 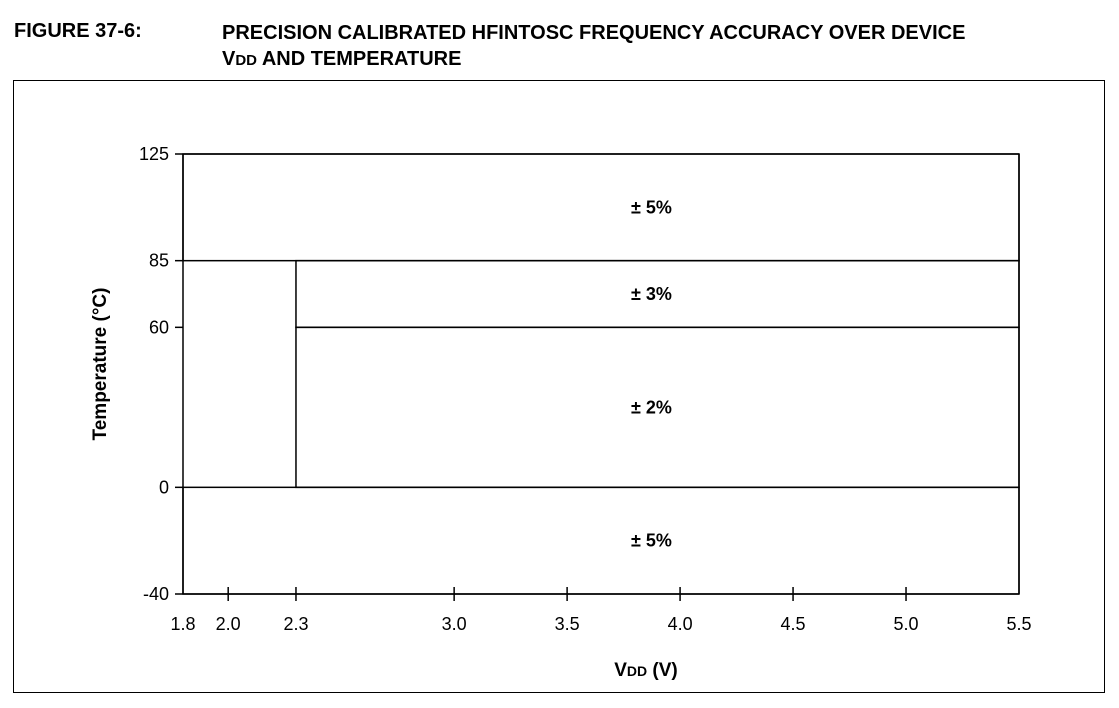 I want to click on figure-title-sub: DD, so click(x=246, y=60).